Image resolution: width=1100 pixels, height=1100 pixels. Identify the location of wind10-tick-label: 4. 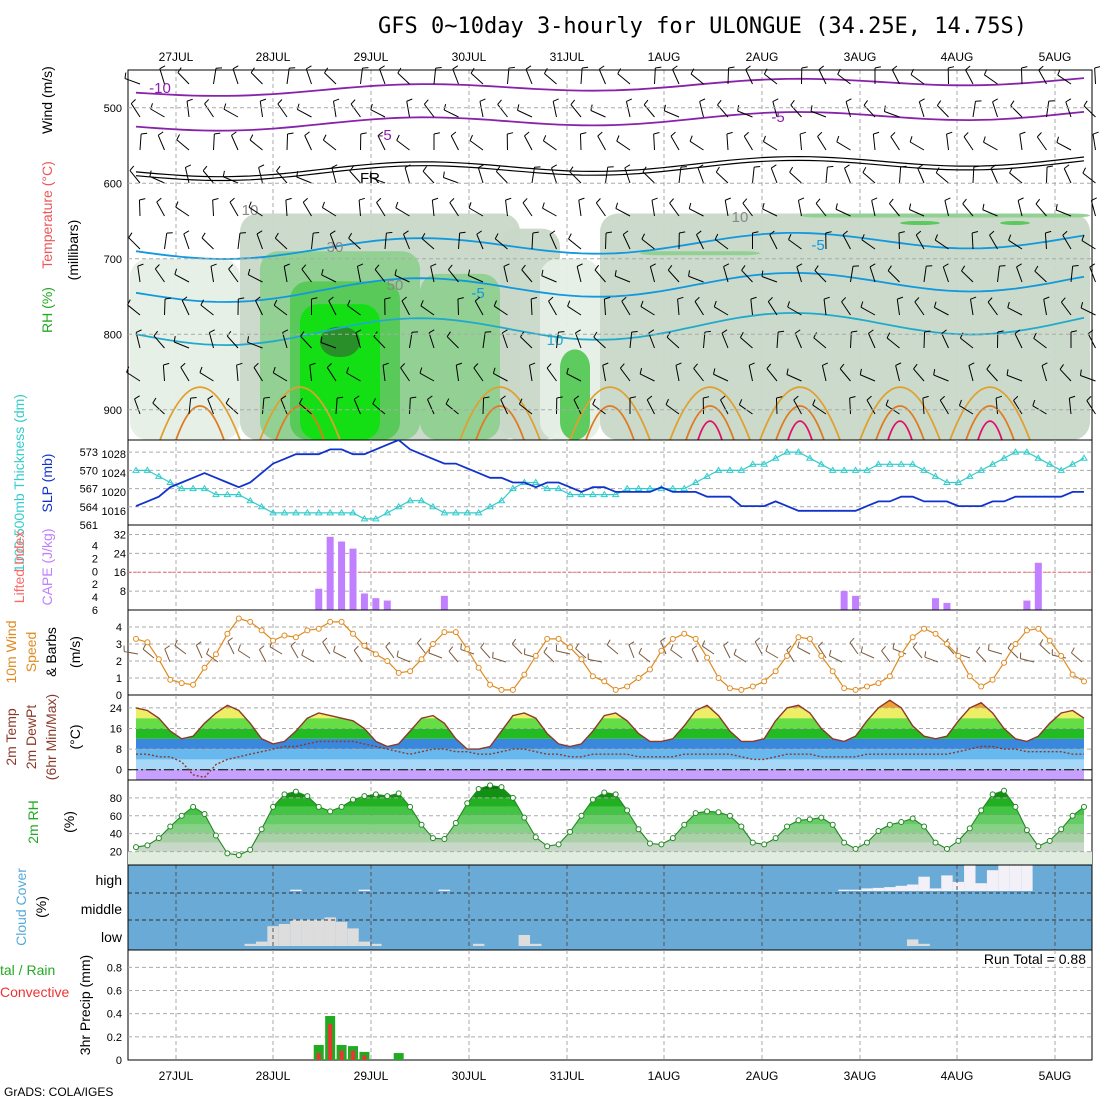
(119, 628).